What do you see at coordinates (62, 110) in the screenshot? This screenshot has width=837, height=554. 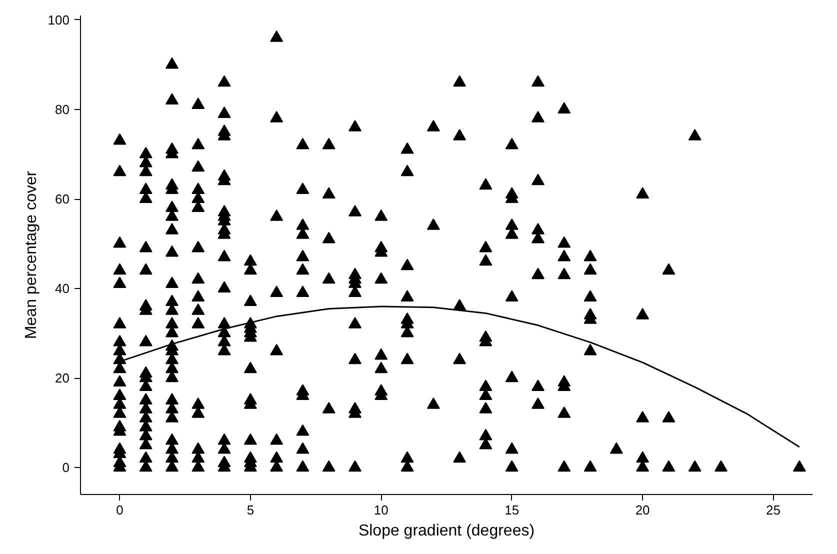 I see `y-tick-label: 80` at bounding box center [62, 110].